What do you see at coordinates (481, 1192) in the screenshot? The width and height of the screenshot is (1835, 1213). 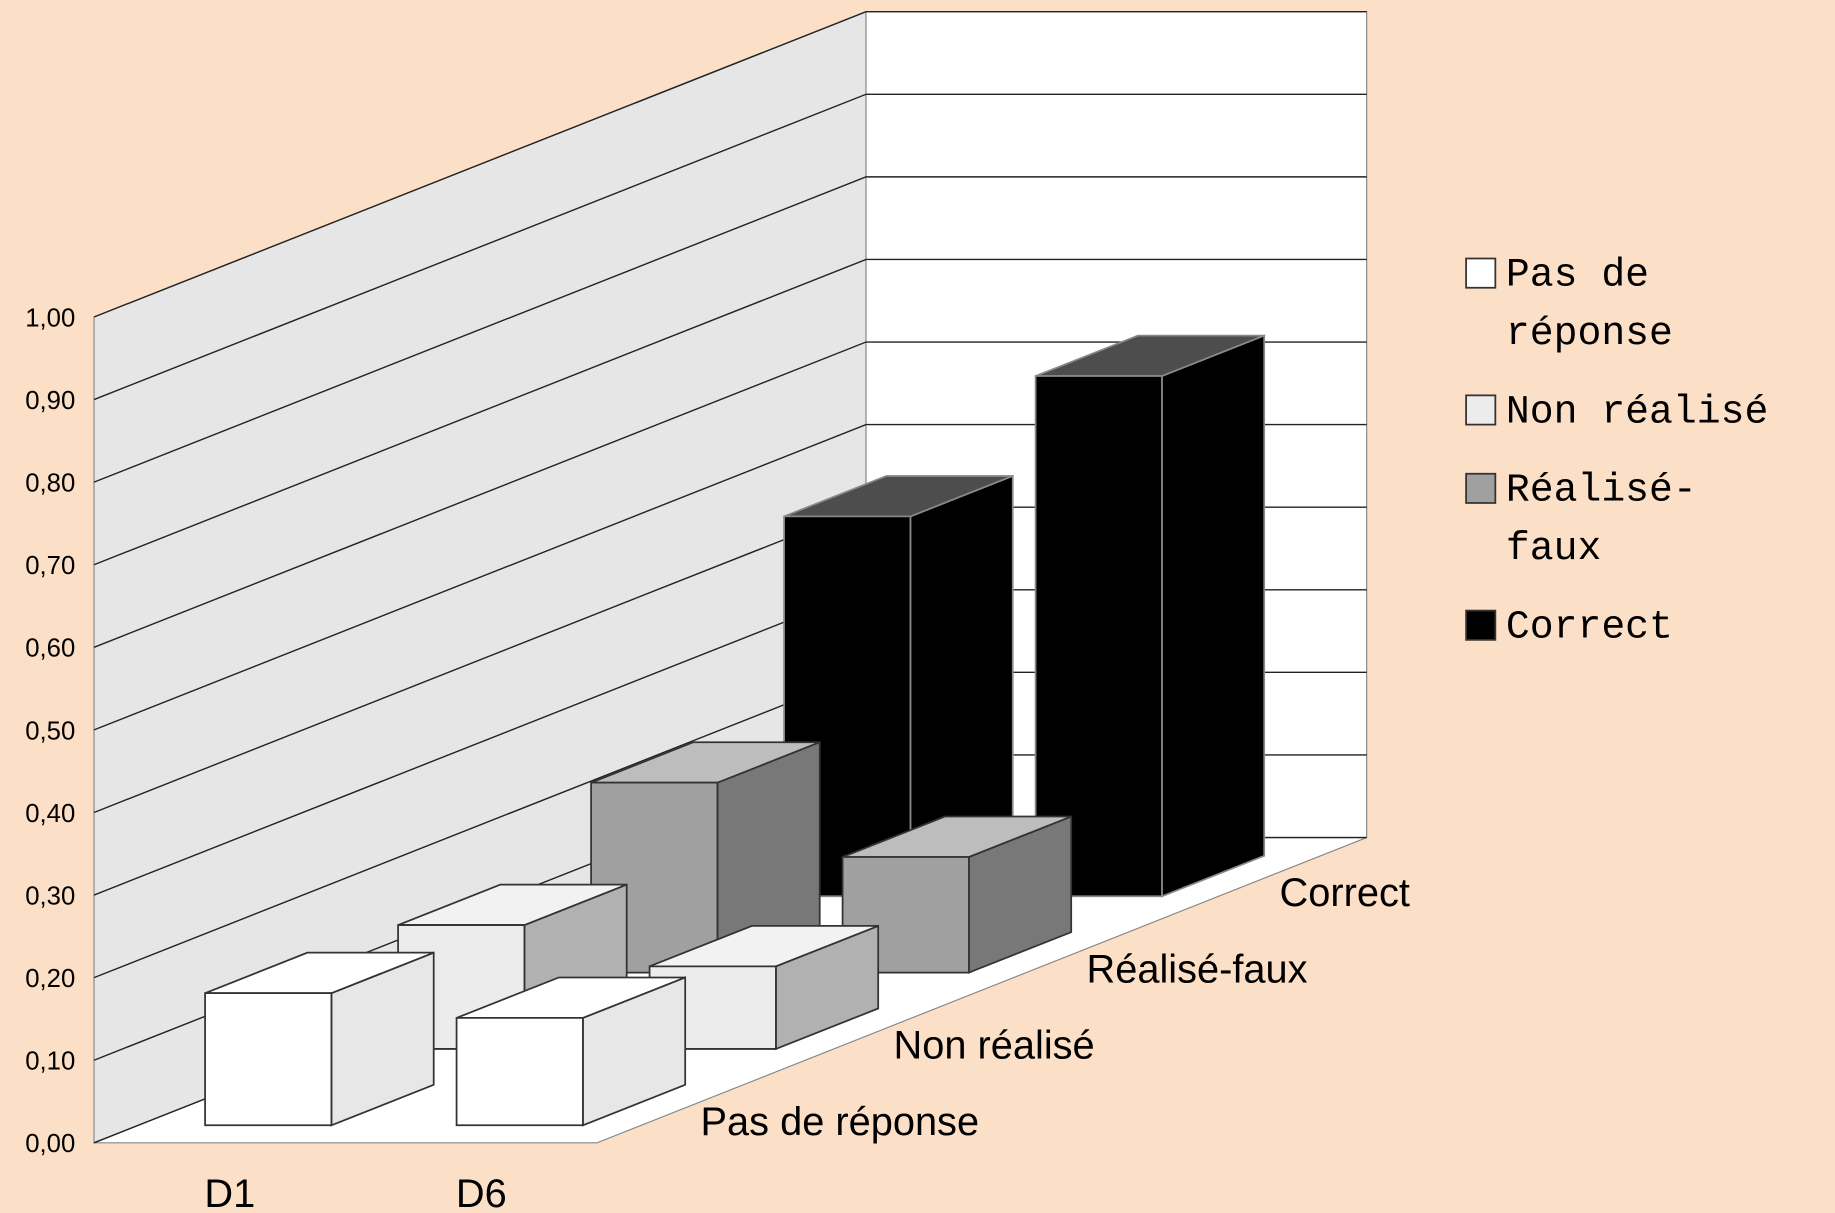 I see `x-tick-label: D6` at bounding box center [481, 1192].